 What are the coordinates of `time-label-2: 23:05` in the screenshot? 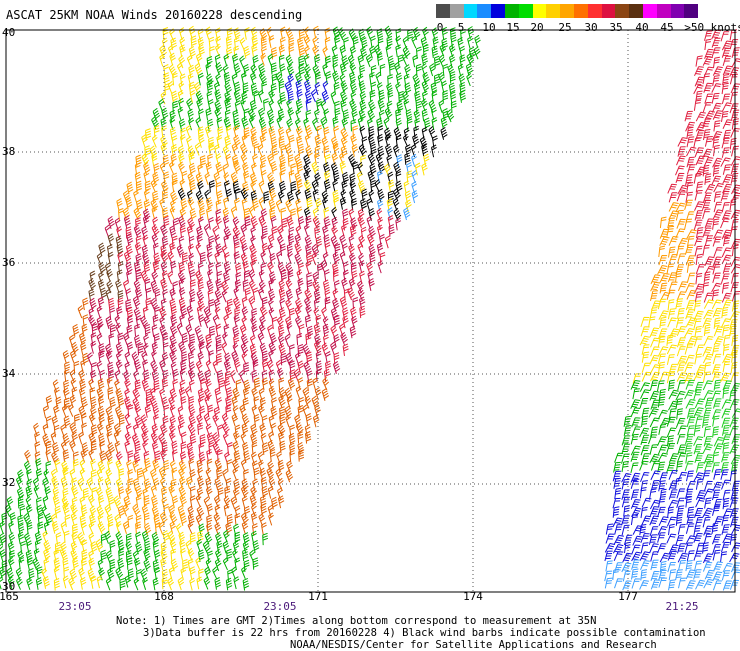 It's located at (279, 606).